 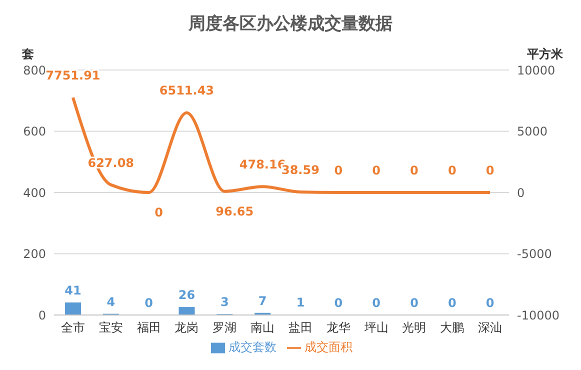 What do you see at coordinates (300, 327) in the screenshot?
I see `x-tick-label: 盐田` at bounding box center [300, 327].